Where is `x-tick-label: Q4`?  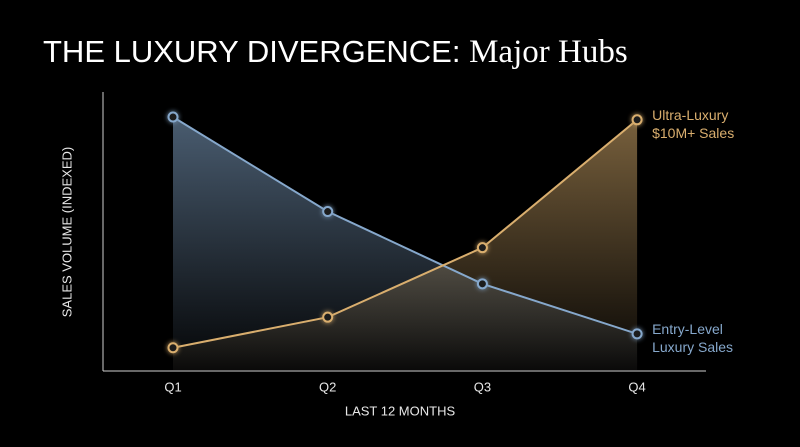
x-tick-label: Q4 is located at coordinates (636, 386).